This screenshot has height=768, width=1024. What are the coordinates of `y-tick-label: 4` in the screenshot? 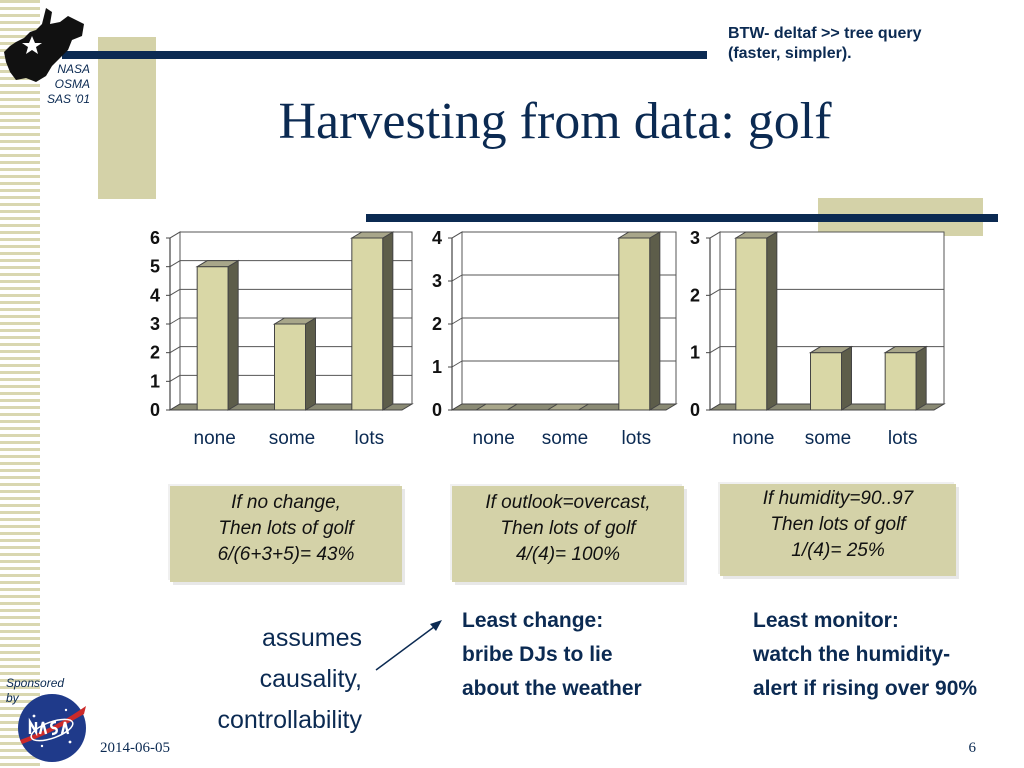 It's located at (155, 295).